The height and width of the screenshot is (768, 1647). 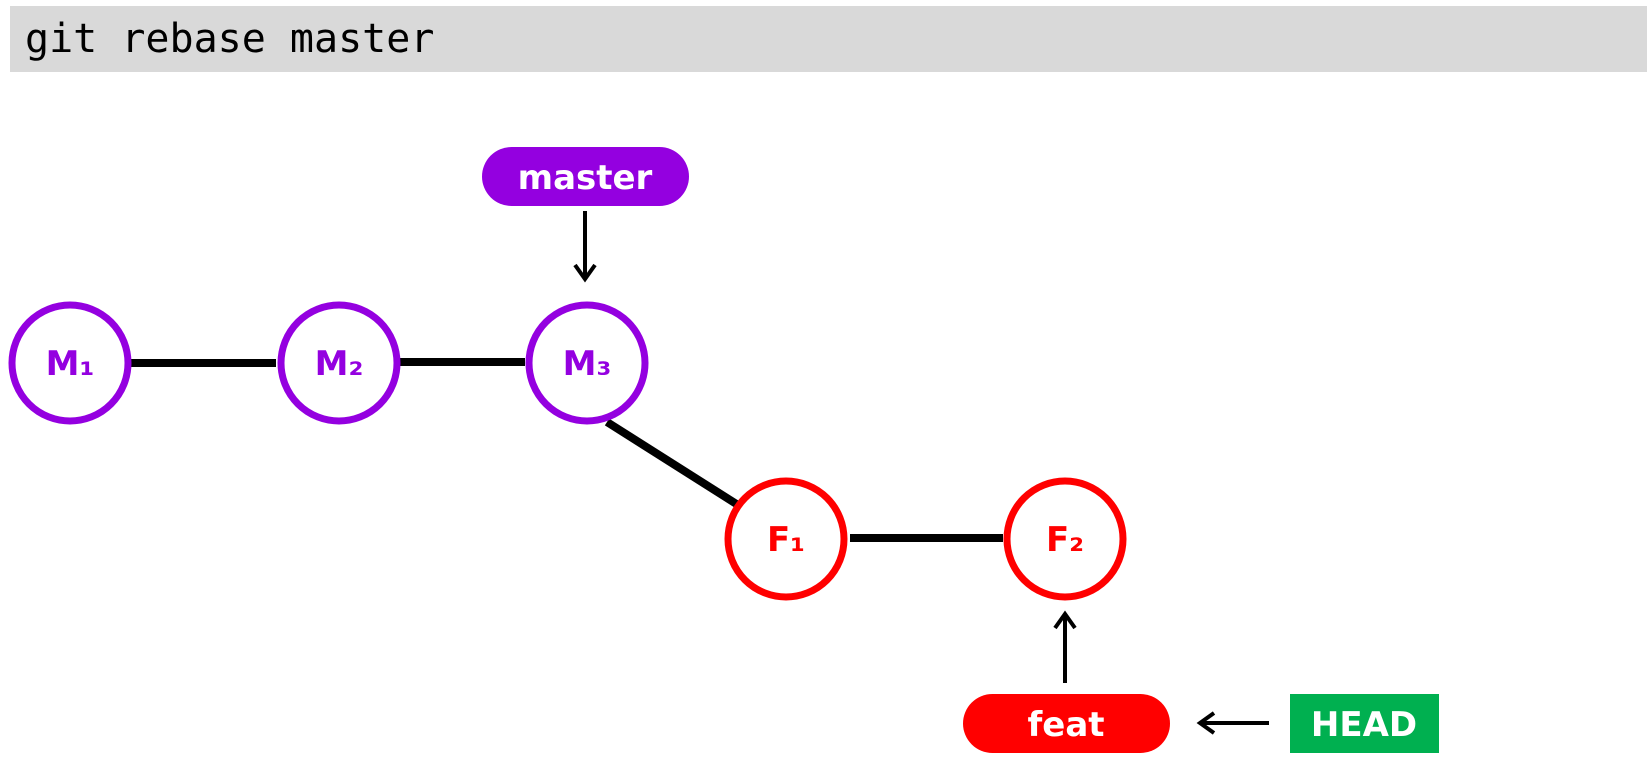 I want to click on commit-f1-label: F₁, so click(x=786, y=540).